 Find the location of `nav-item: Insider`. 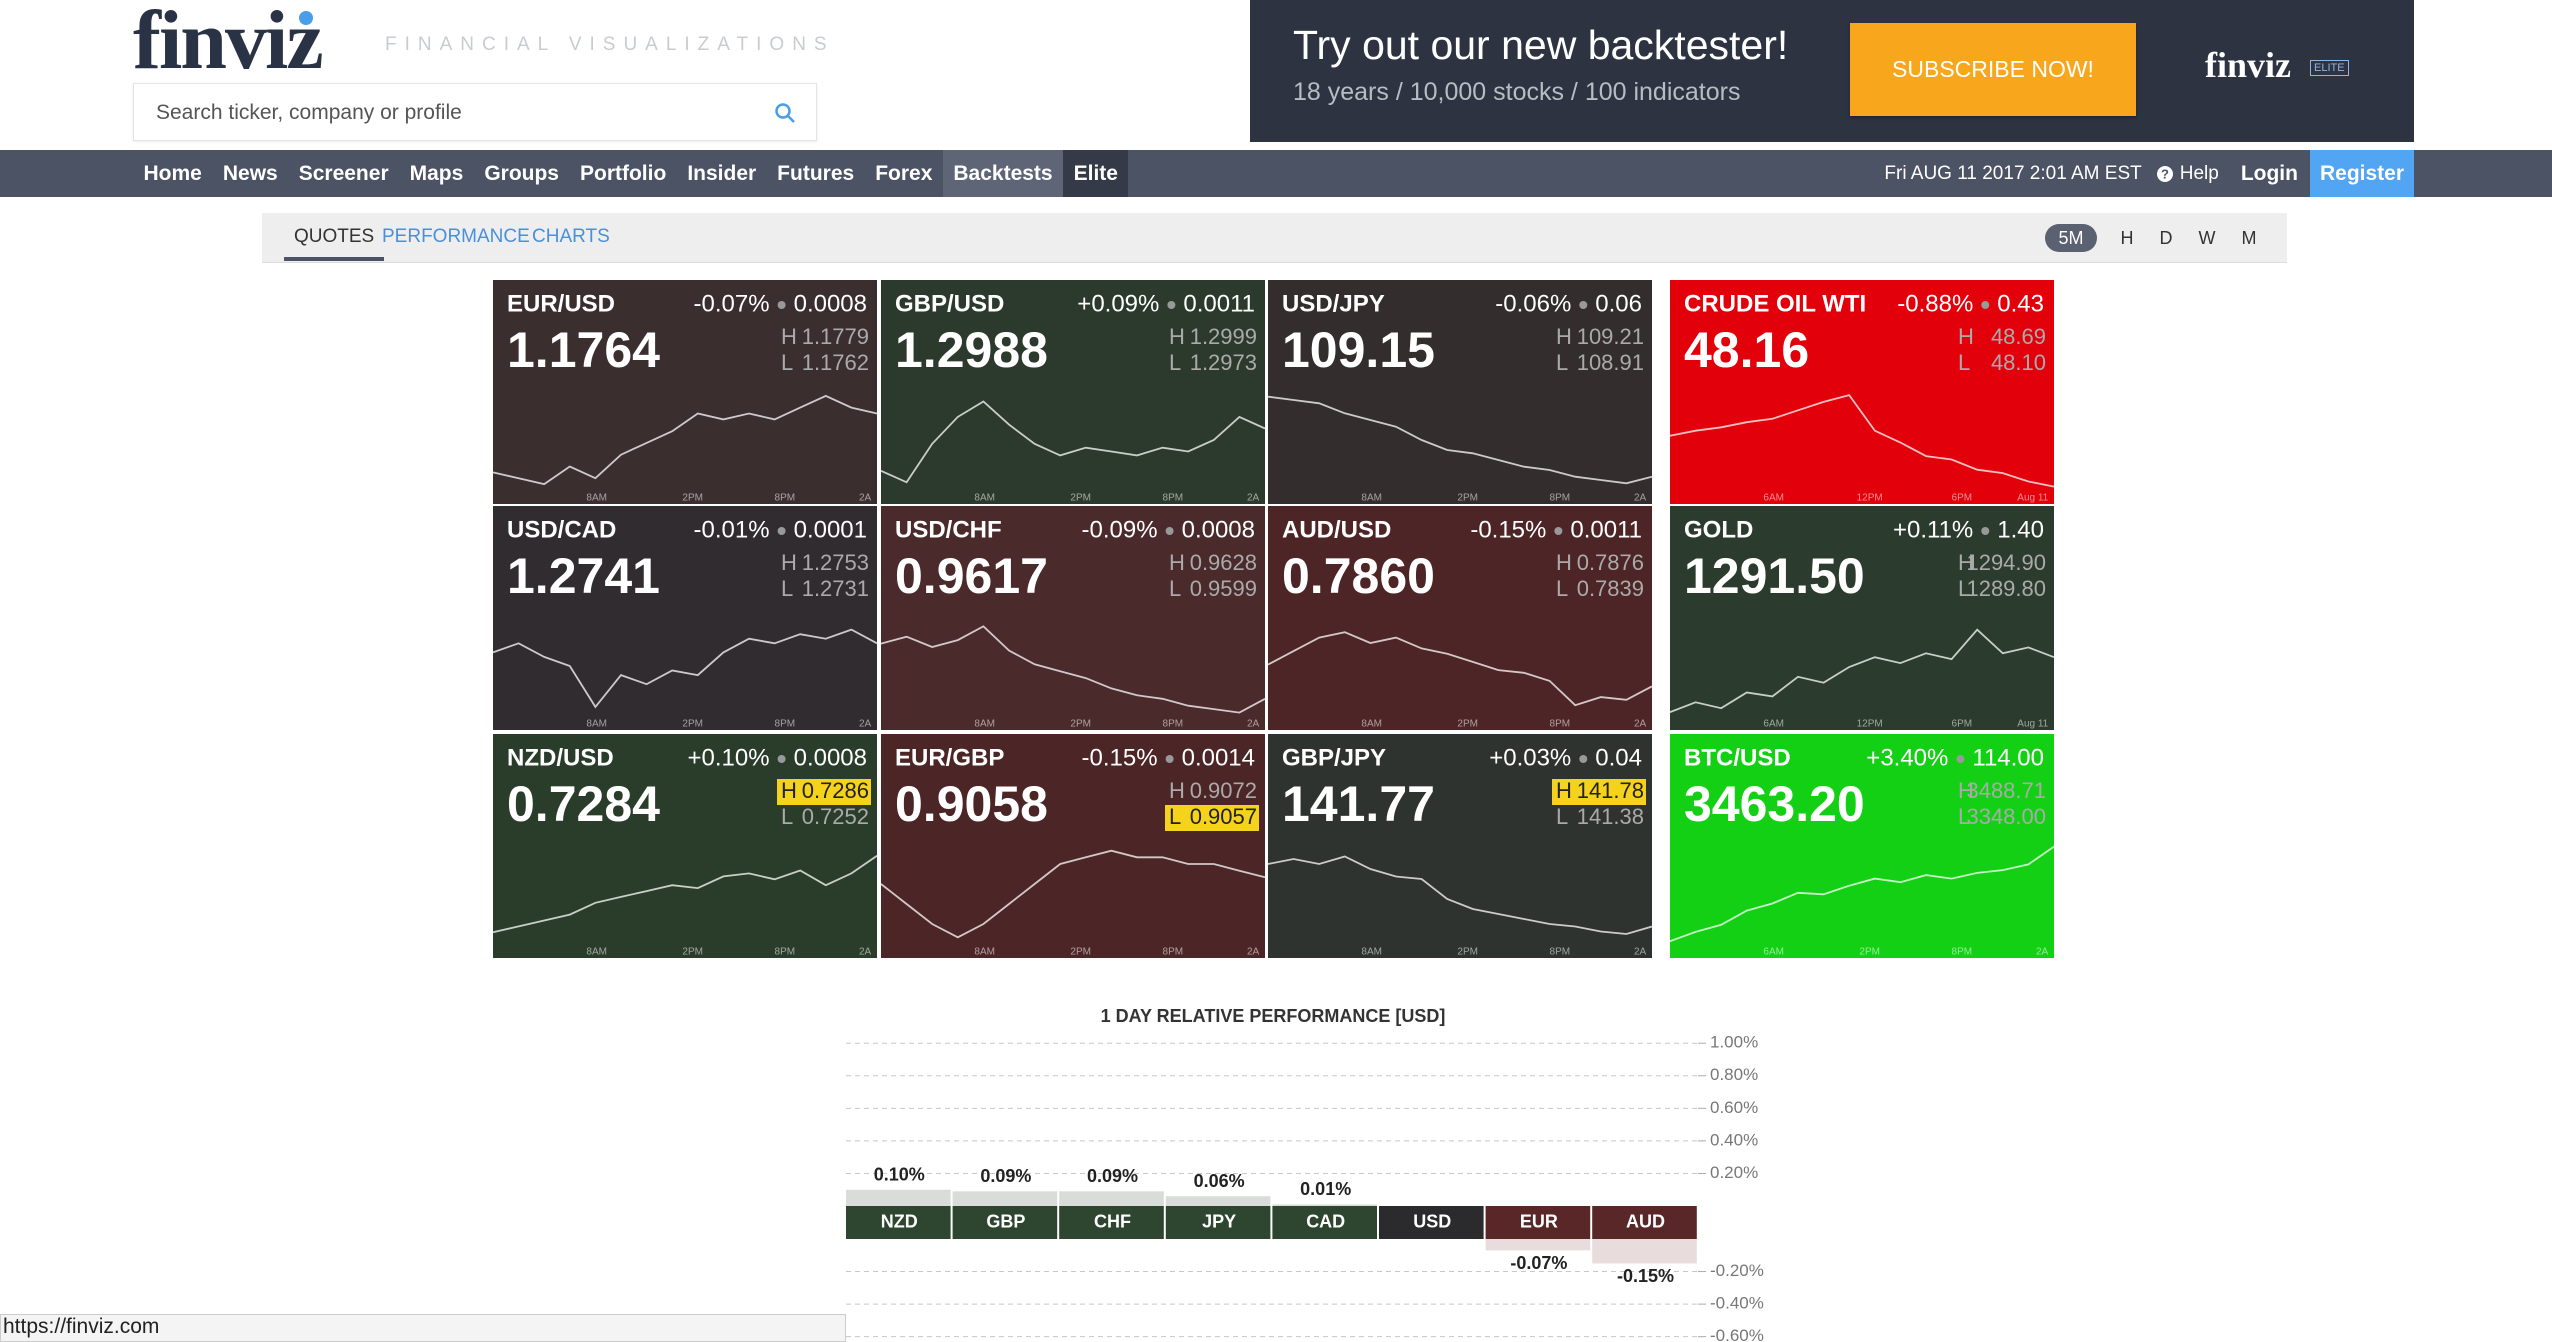

nav-item: Insider is located at coordinates (722, 173).